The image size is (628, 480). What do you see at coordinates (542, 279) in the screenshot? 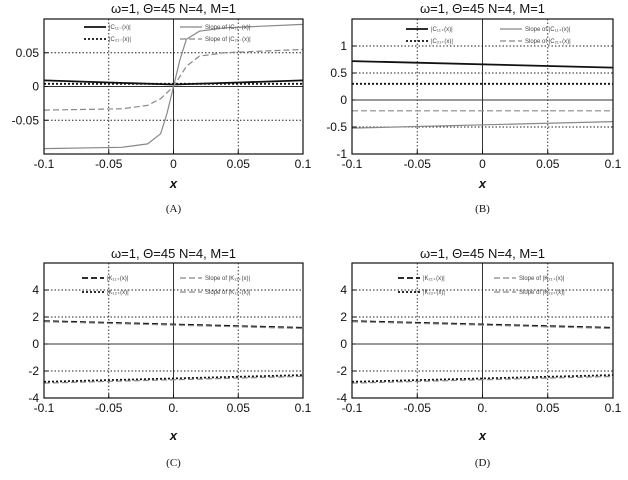
I see `legend-label-2: Slope of |K₂₁₊(x)|` at bounding box center [542, 279].